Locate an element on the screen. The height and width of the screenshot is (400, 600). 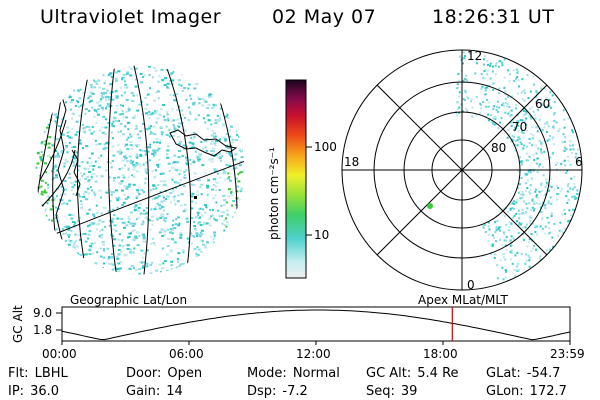
polar-label-left: 18 is located at coordinates (351, 162).